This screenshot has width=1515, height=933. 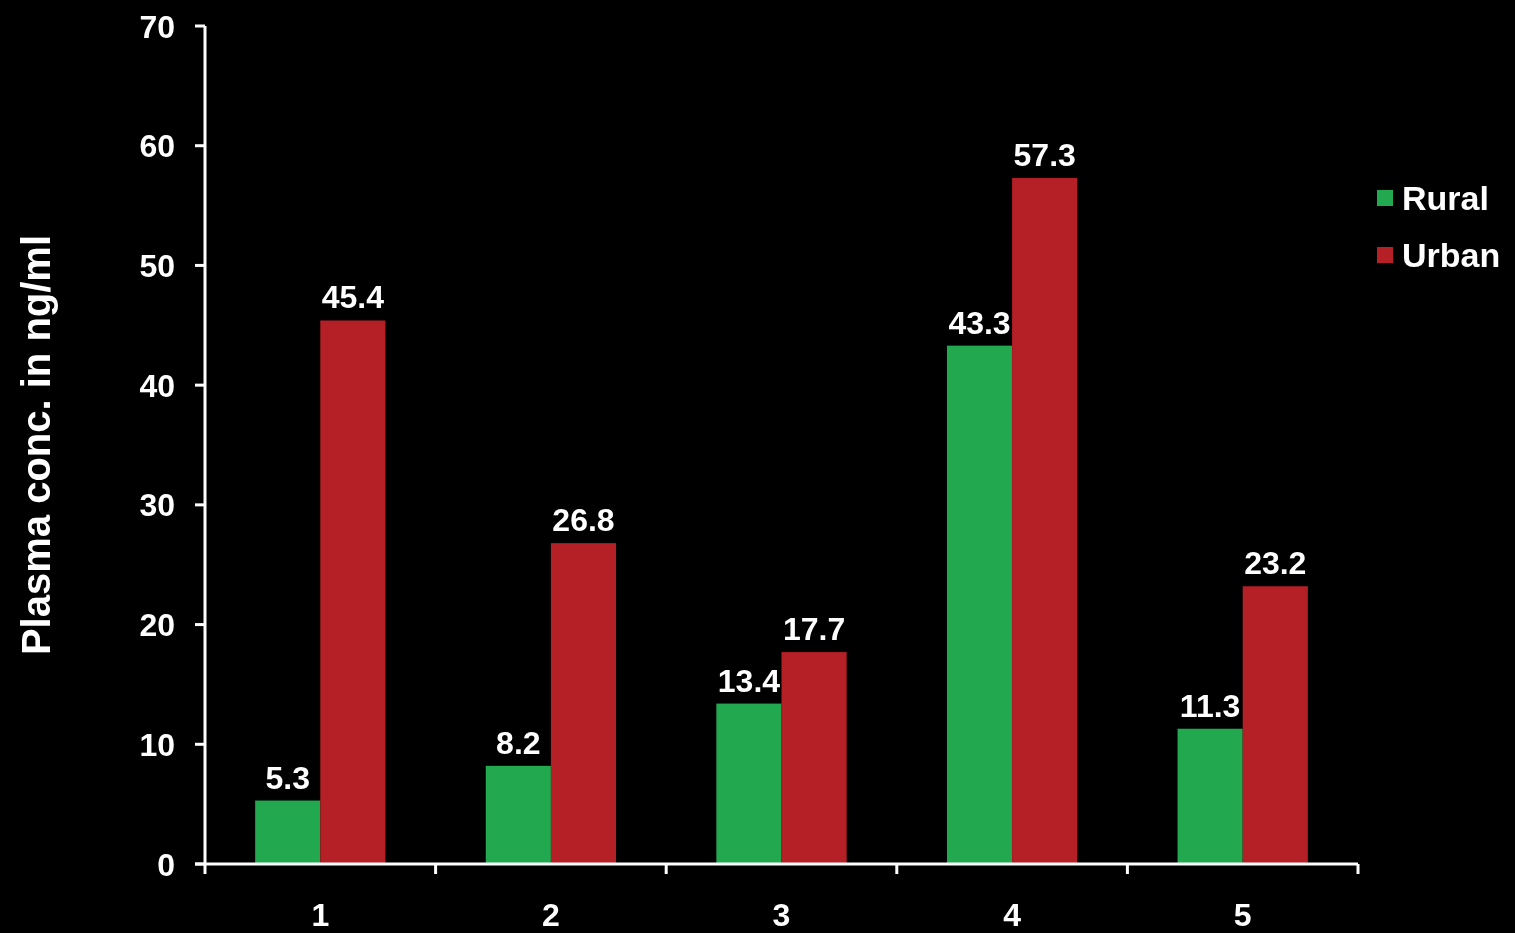 What do you see at coordinates (157, 26) in the screenshot?
I see `y-tick-label: 70` at bounding box center [157, 26].